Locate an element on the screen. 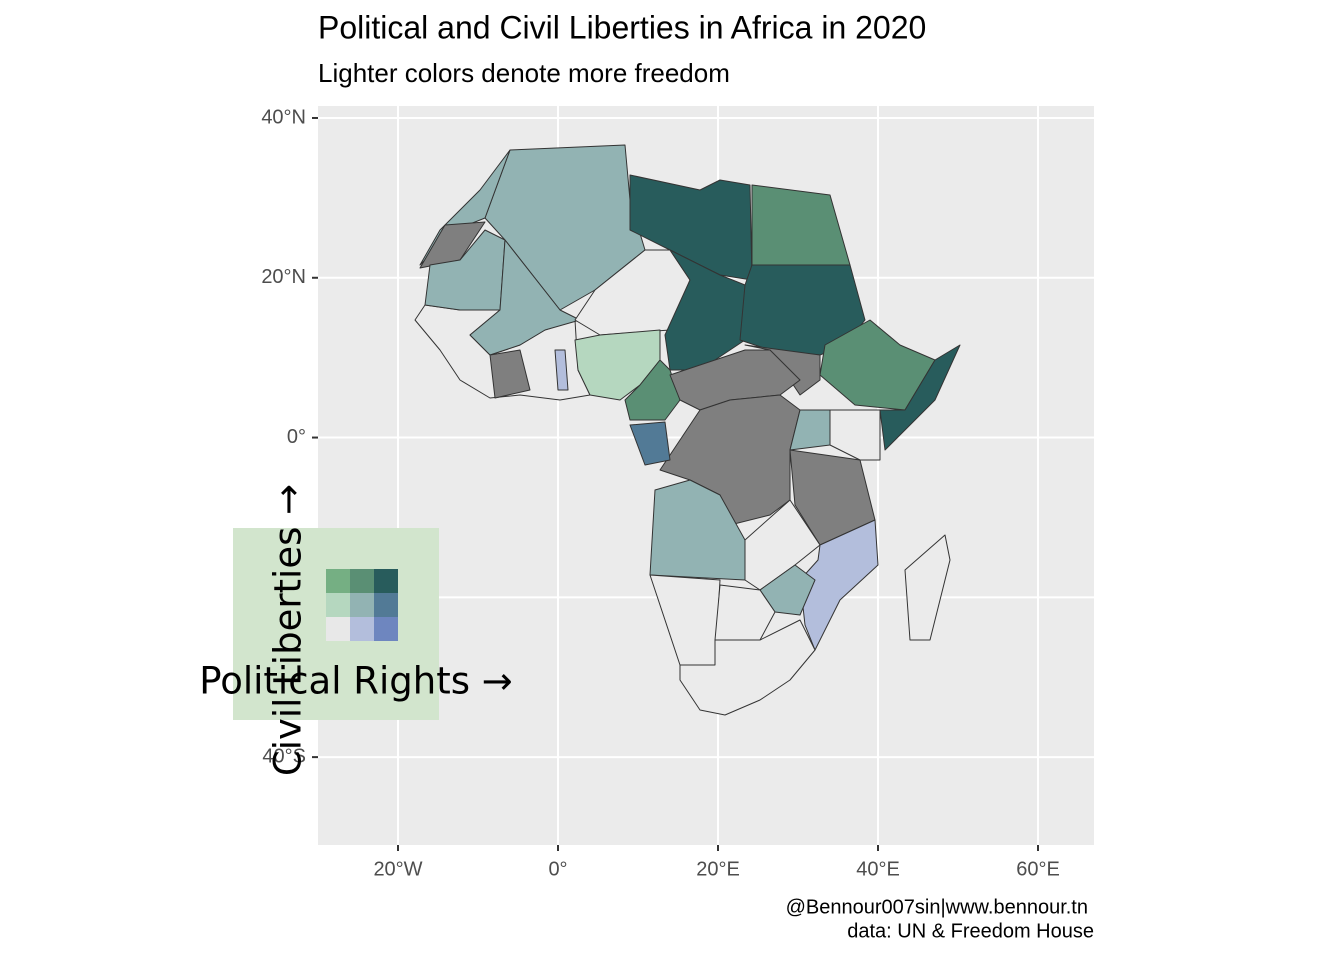 The width and height of the screenshot is (1344, 960). caption-line: @Bennour007sin|www.bennour.tn is located at coordinates (937, 907).